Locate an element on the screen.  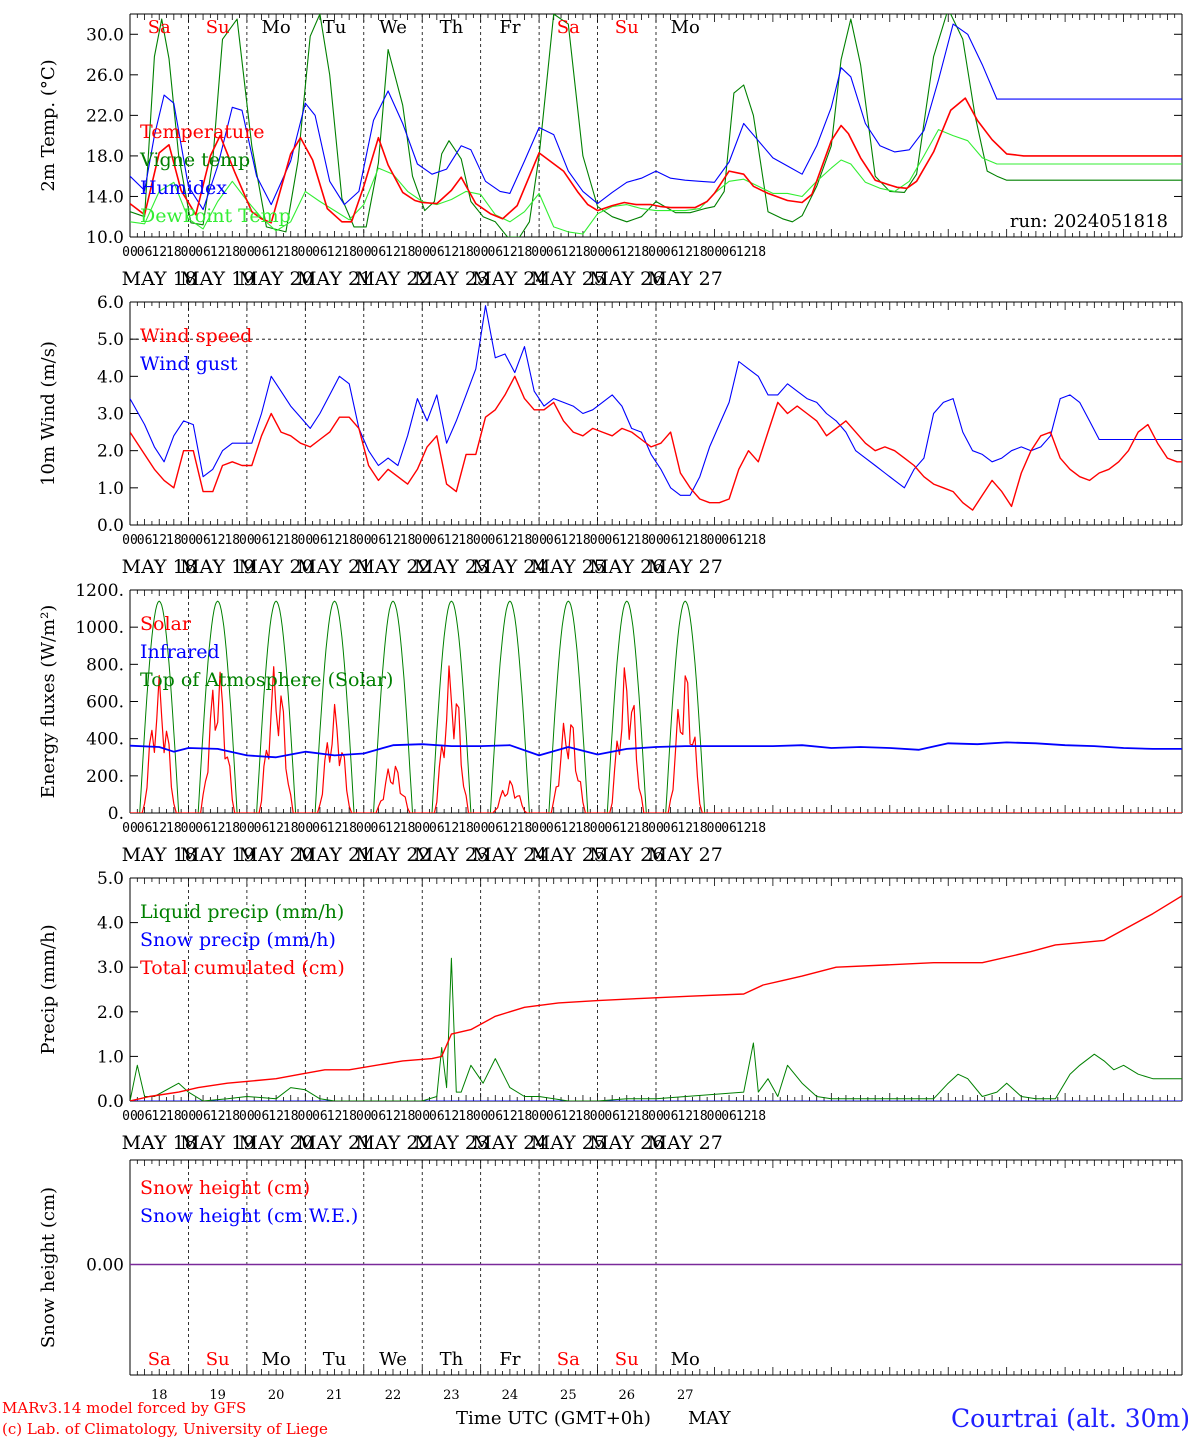
y-tick-label: 1.0 is located at coordinates (110, 489).